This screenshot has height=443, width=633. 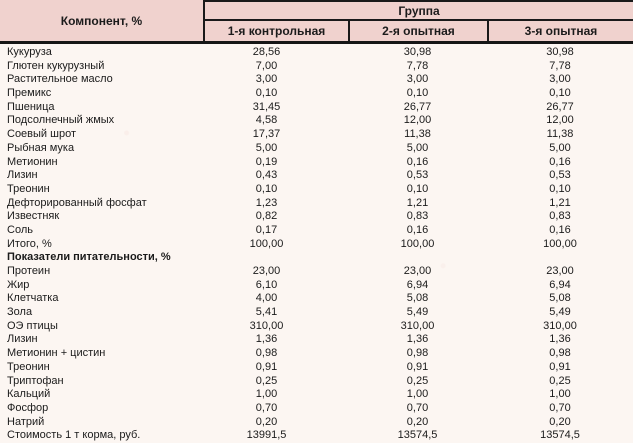 I want to click on value-cell-control-group: 31,45, so click(x=266, y=106).